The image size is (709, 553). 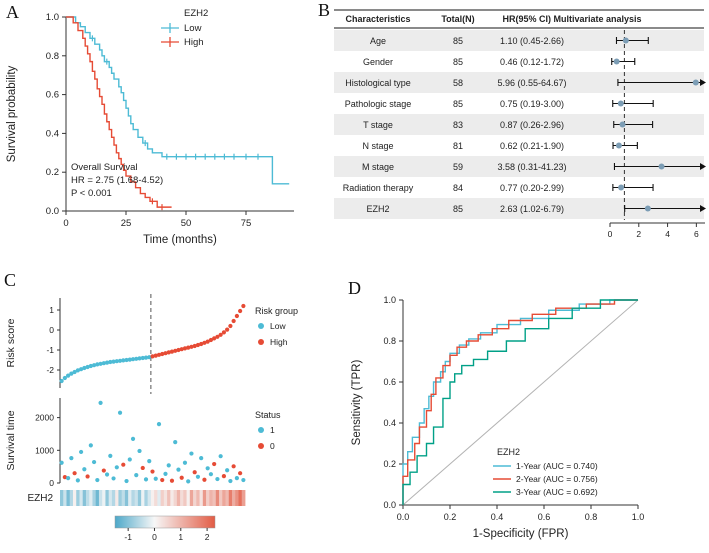 What do you see at coordinates (377, 19) in the screenshot?
I see `col-header: Characteristics` at bounding box center [377, 19].